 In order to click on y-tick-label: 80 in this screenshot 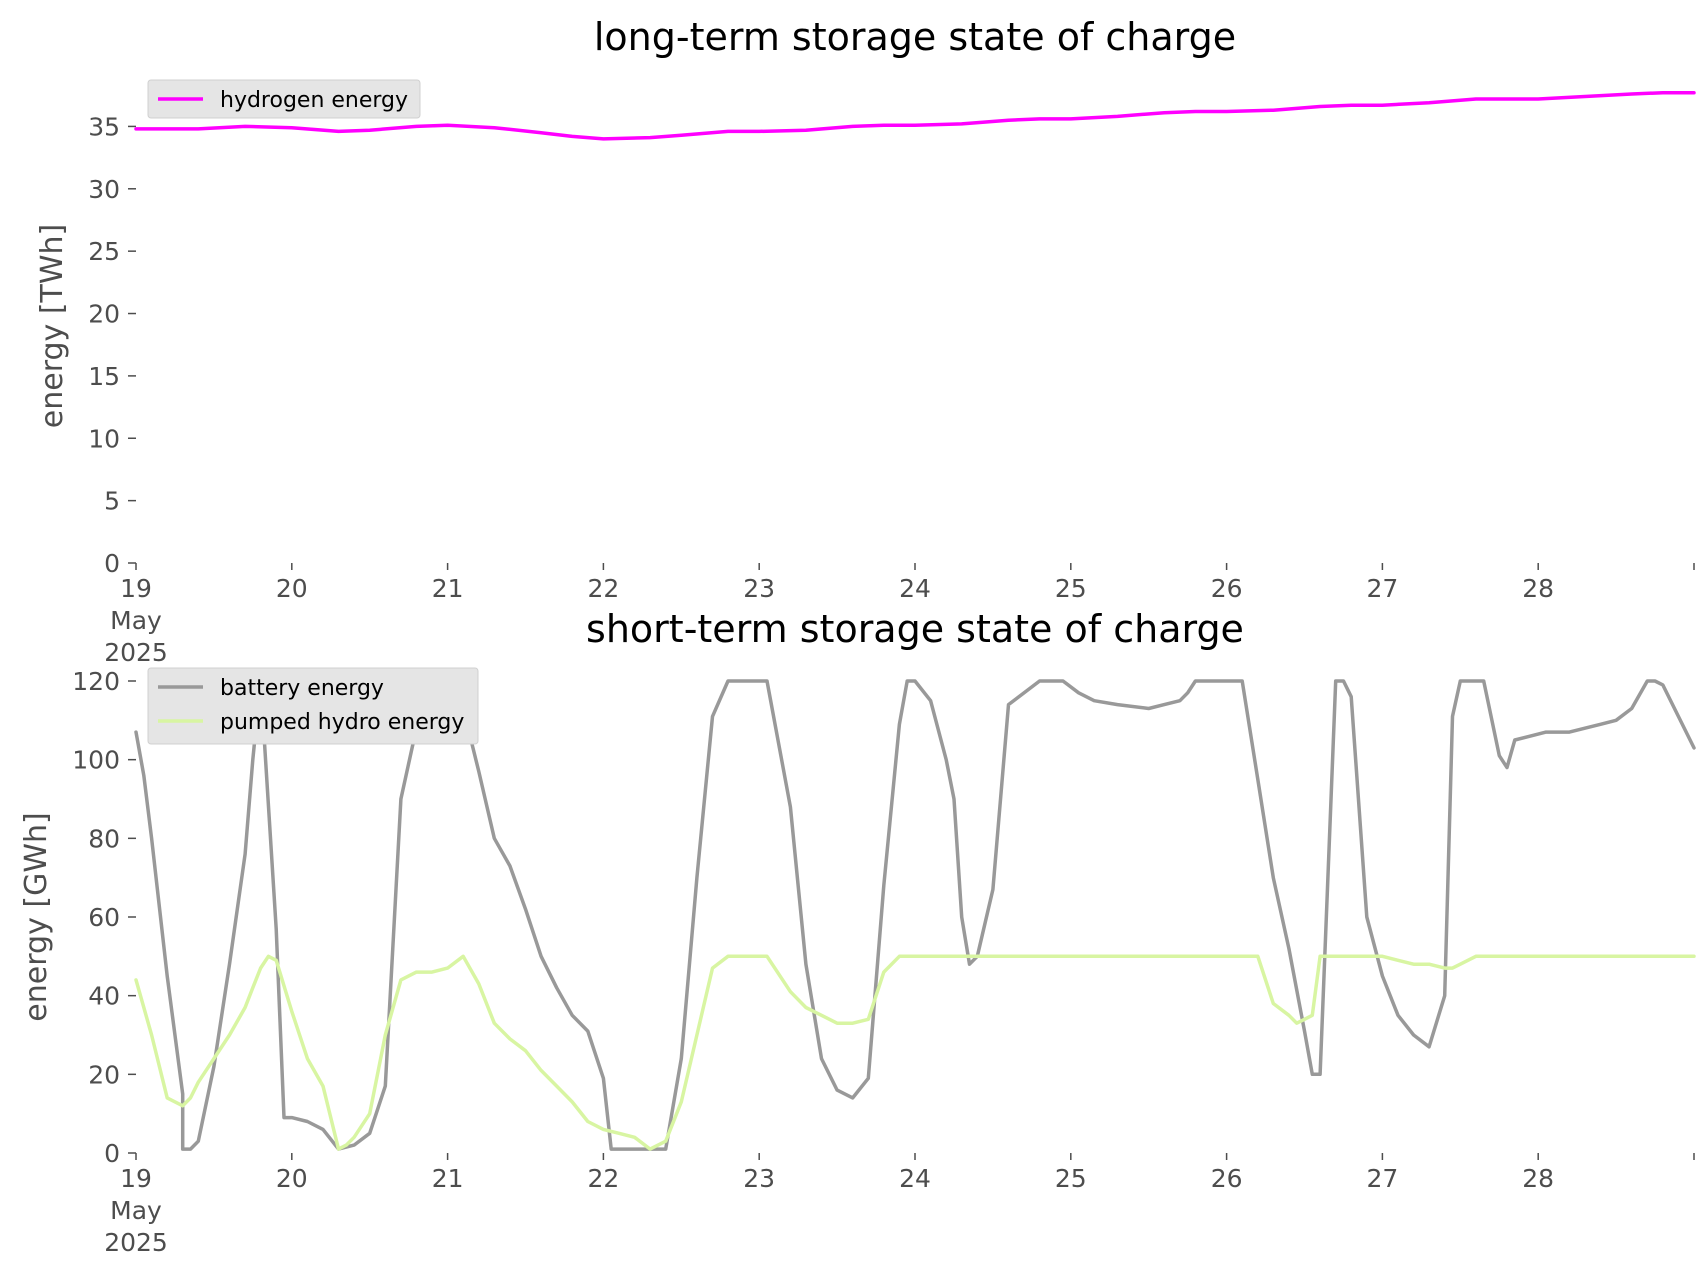, I will do `click(104, 838)`.